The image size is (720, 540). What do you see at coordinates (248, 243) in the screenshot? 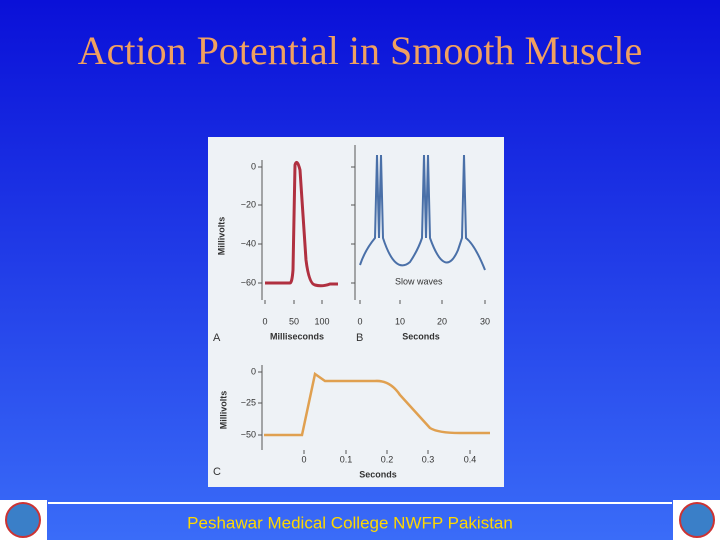
I see `tick-label: −40` at bounding box center [248, 243].